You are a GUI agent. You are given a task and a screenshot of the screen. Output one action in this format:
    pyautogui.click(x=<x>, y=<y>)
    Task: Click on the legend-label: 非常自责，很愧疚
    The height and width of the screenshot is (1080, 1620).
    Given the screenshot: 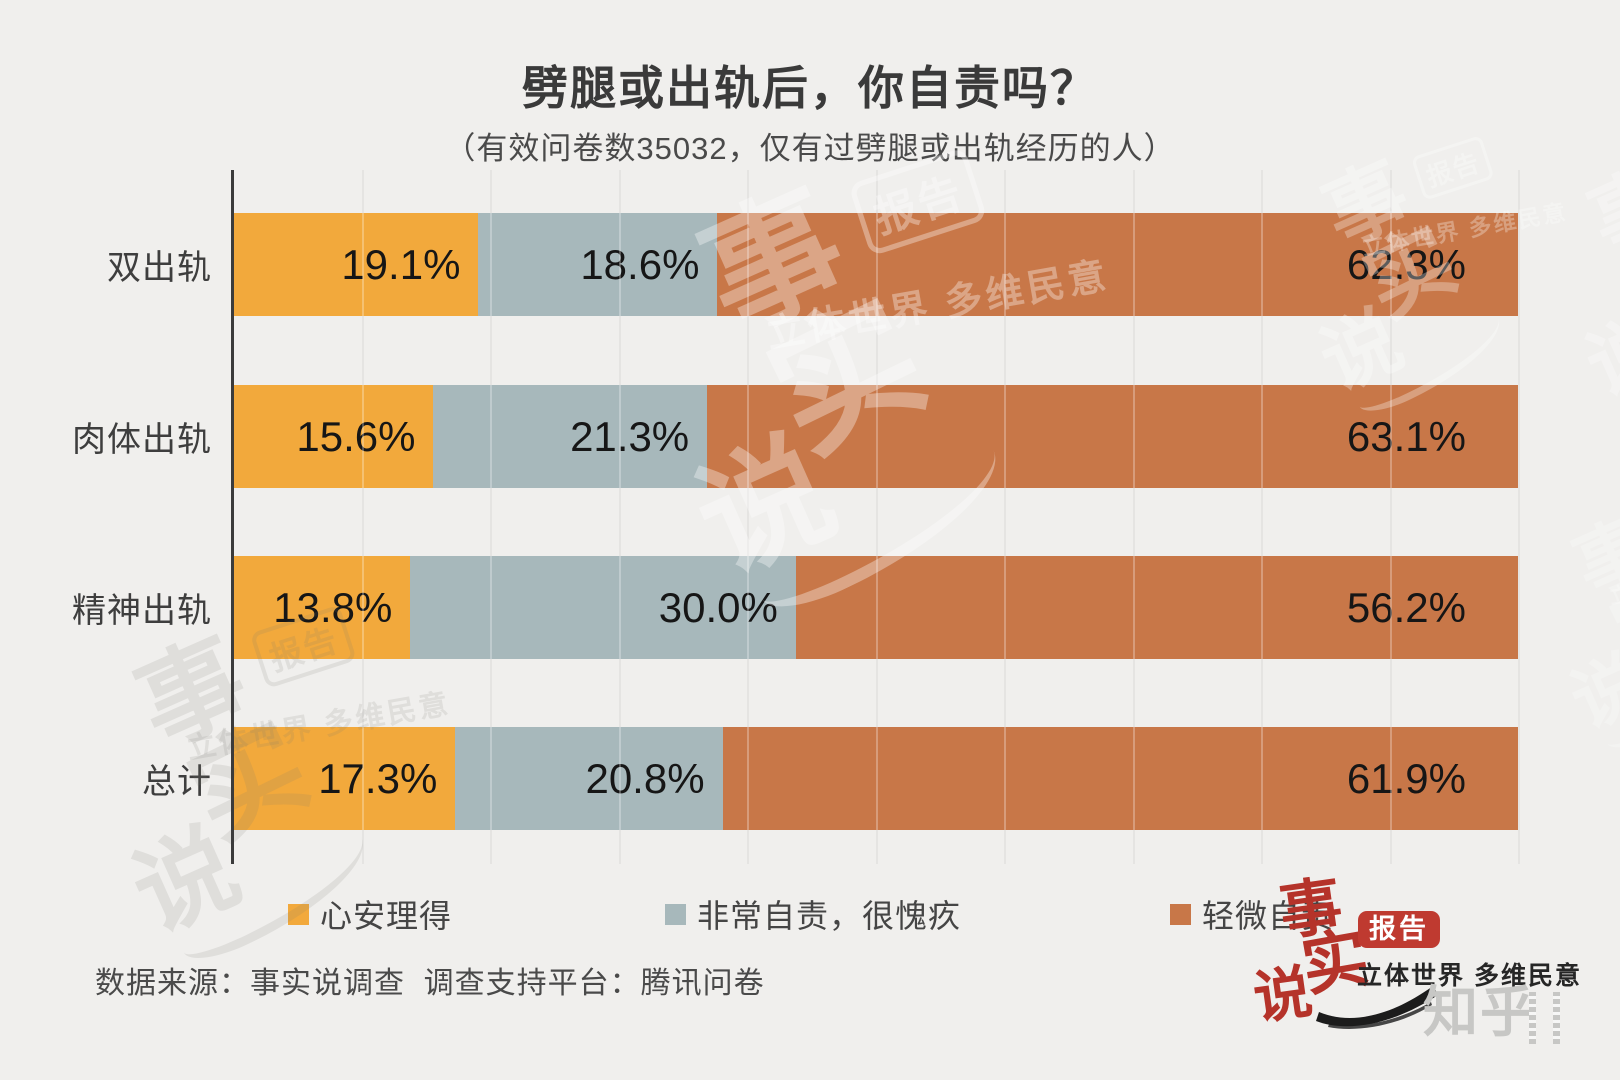 What is the action you would take?
    pyautogui.click(x=829, y=916)
    